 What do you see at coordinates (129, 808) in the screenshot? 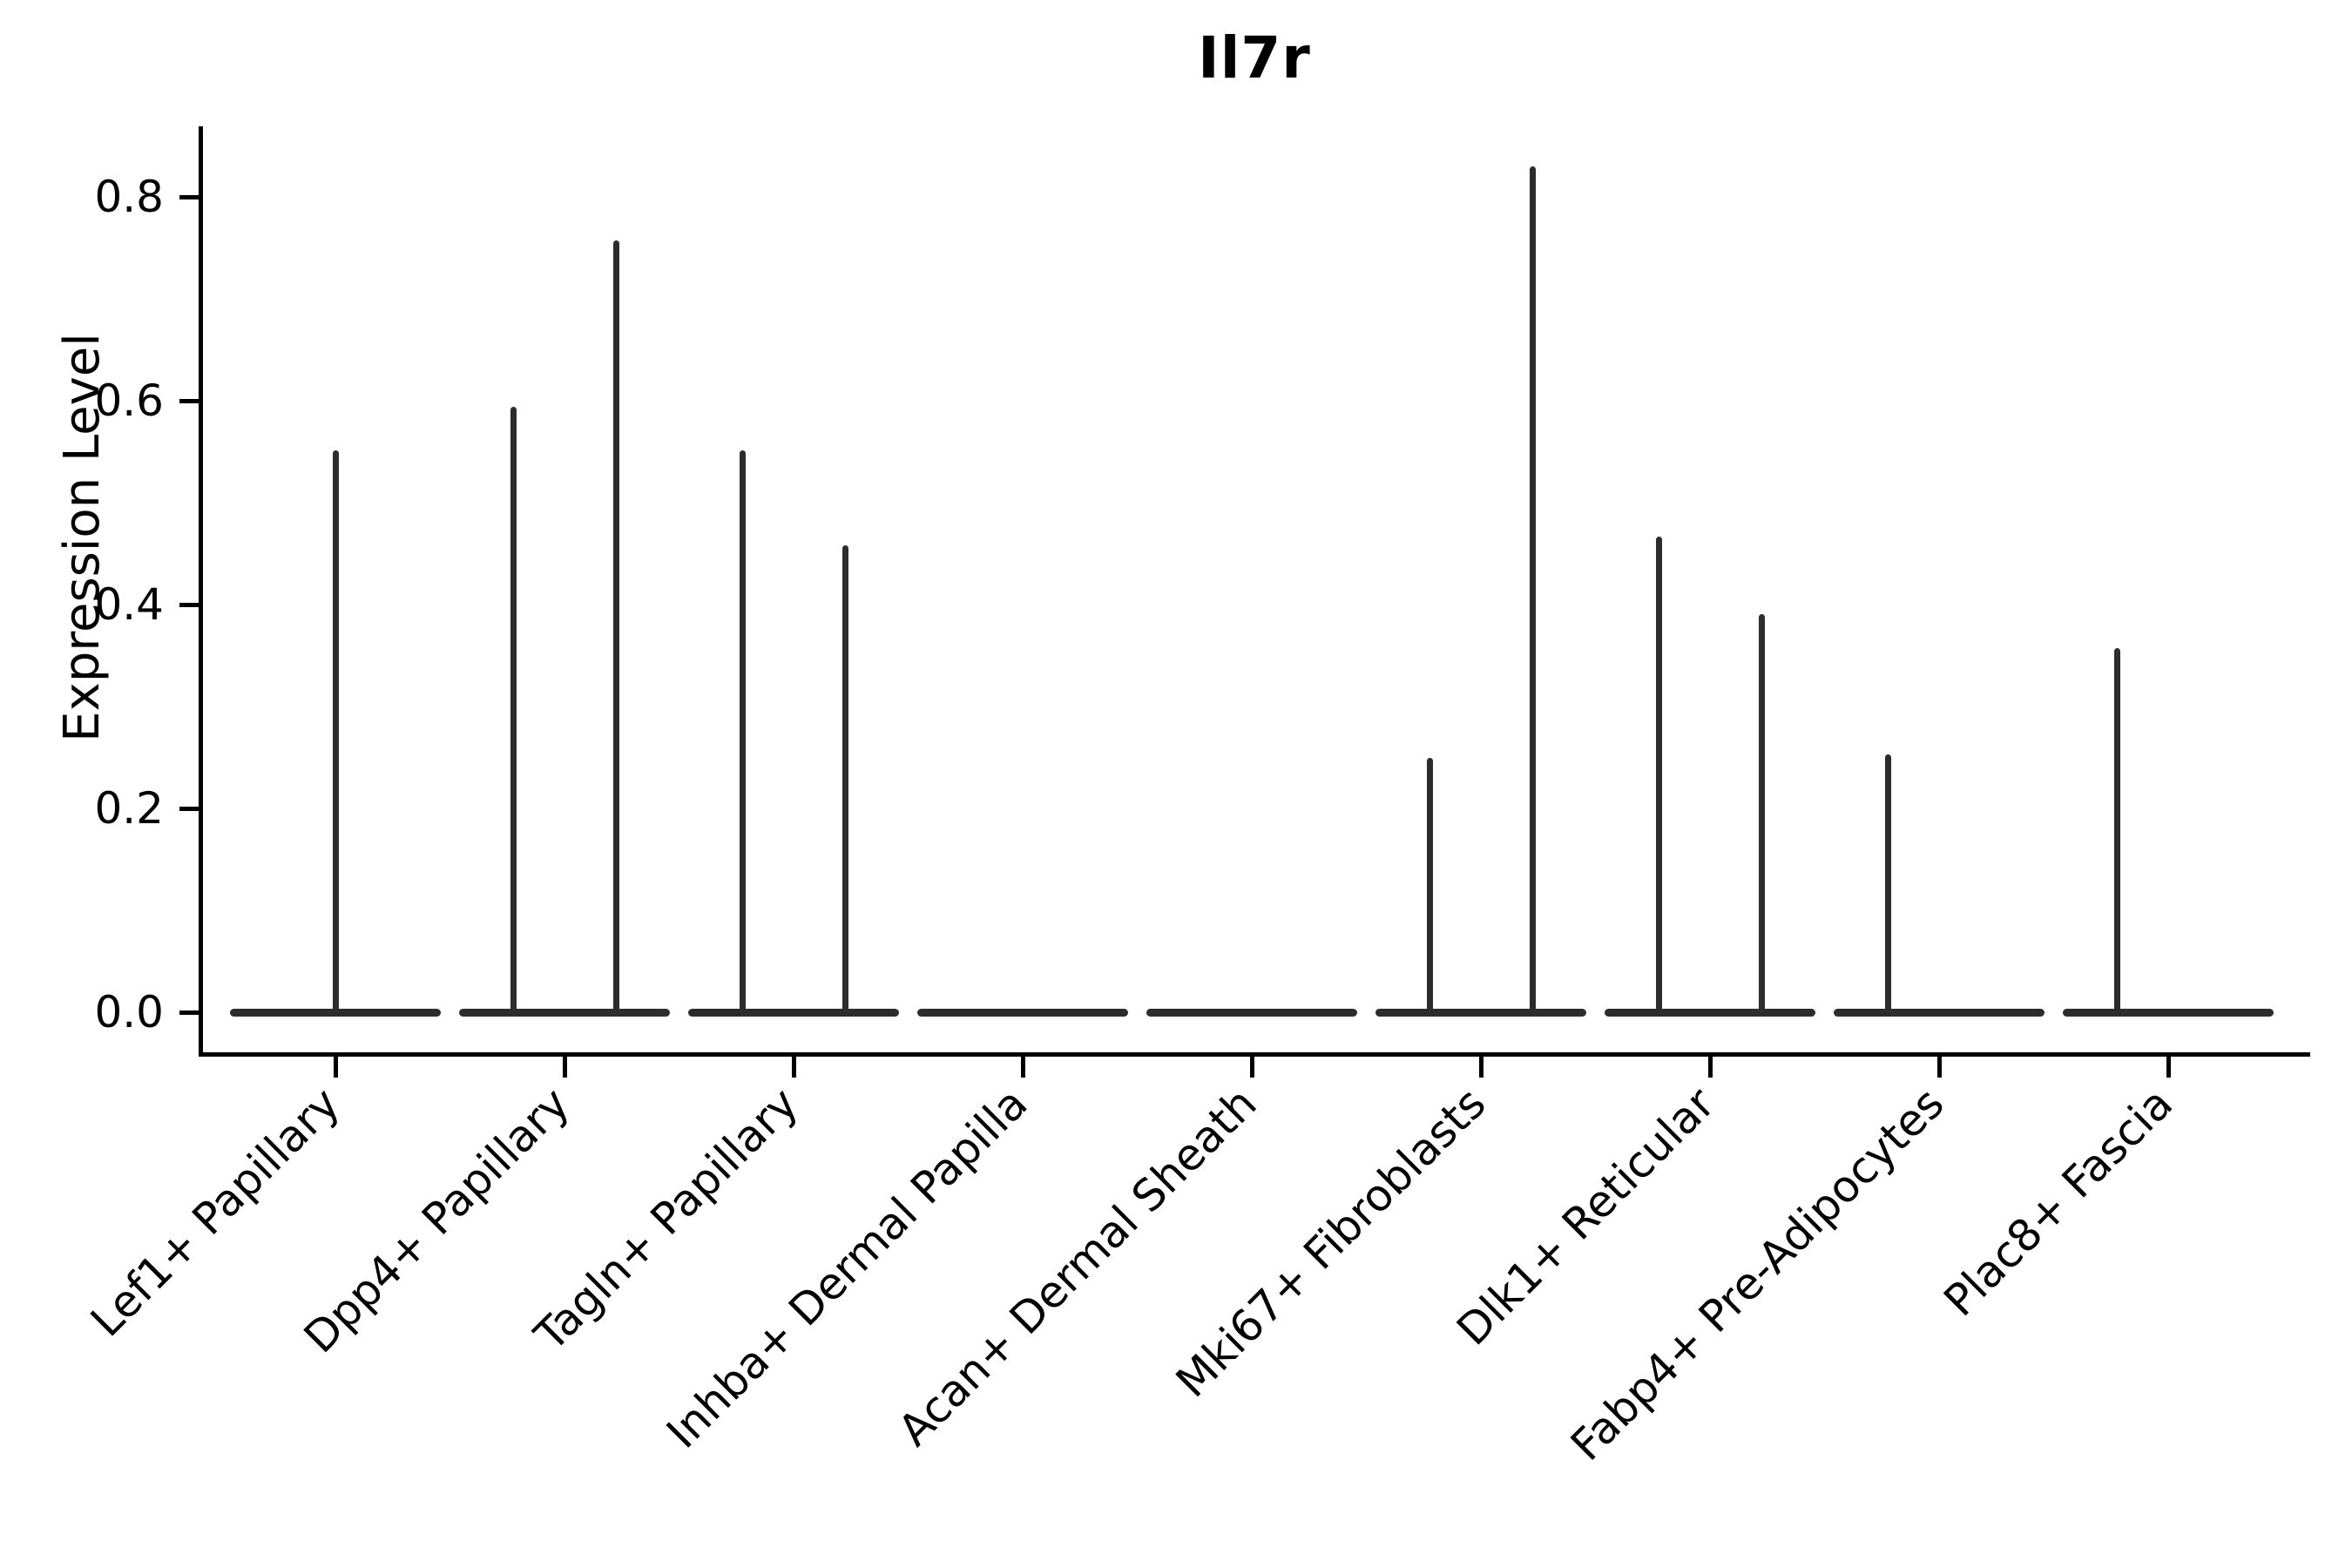
I see `y-tick-label: 0.2` at bounding box center [129, 808].